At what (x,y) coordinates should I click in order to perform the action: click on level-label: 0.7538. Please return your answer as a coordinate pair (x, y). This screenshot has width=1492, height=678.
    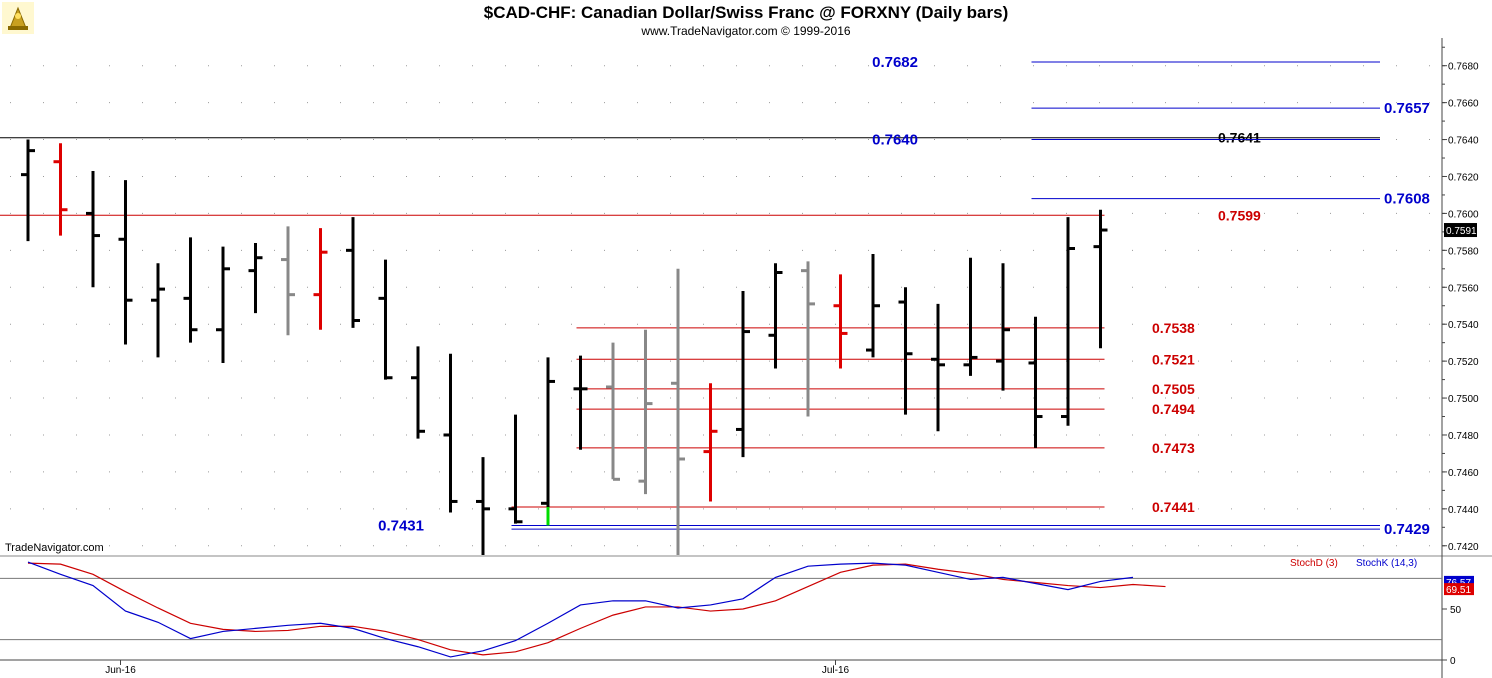
    Looking at the image, I should click on (1173, 328).